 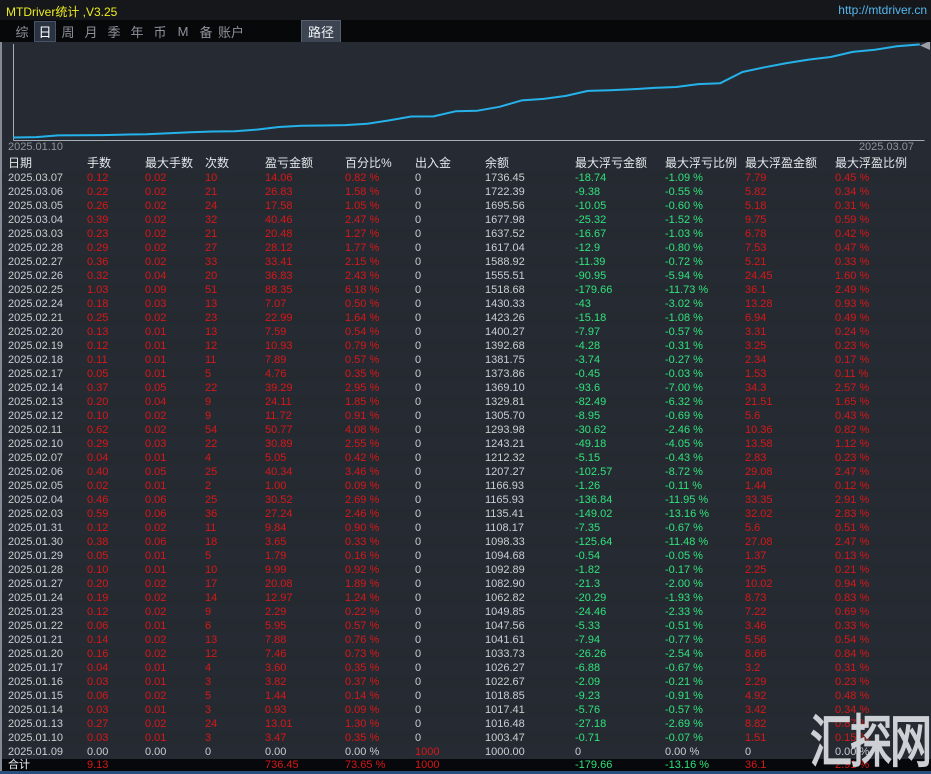 I want to click on cell-trades: 51, so click(x=211, y=290).